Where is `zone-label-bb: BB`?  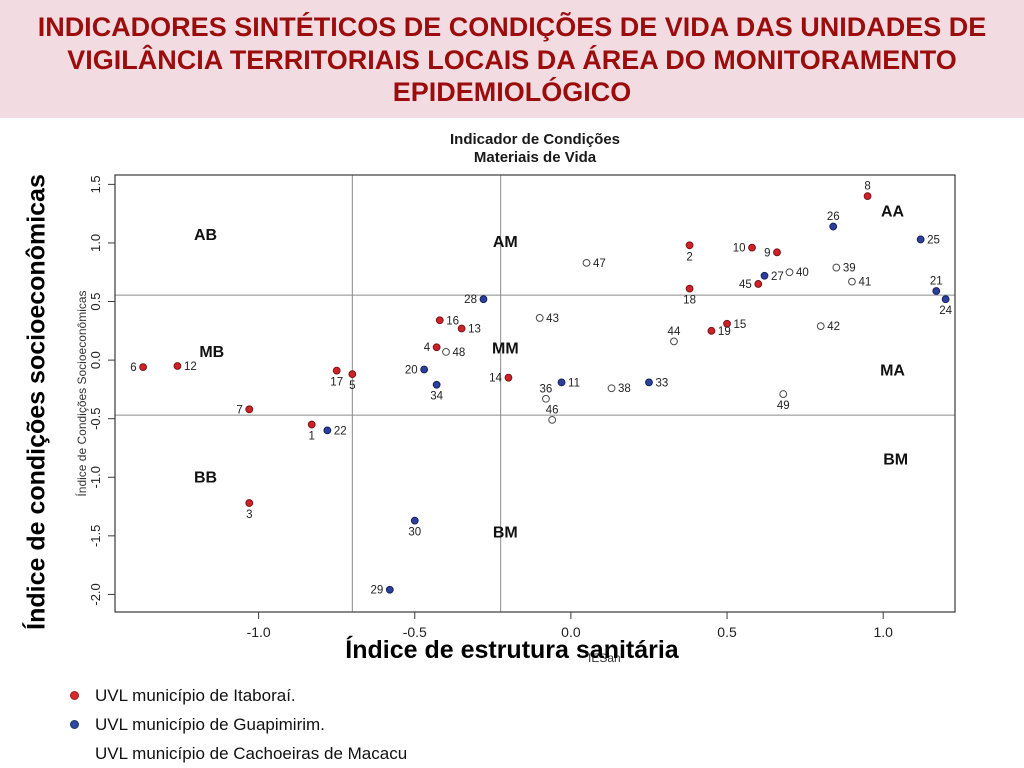
zone-label-bb: BB is located at coordinates (205, 477).